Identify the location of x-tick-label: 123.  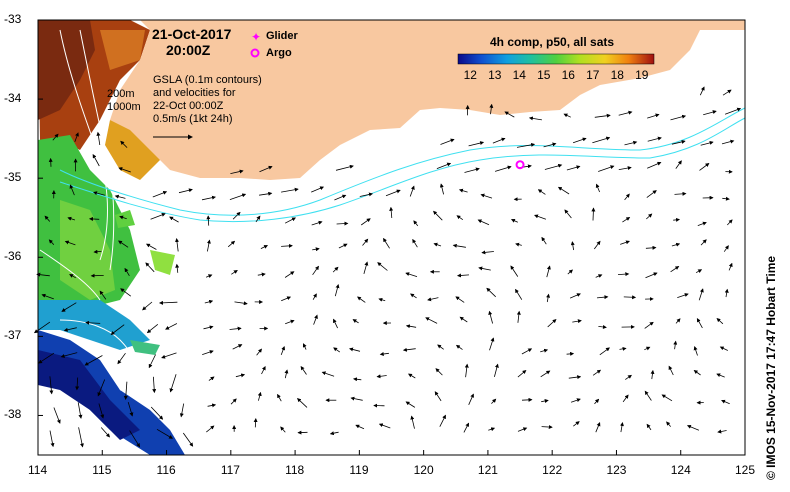
(616, 470).